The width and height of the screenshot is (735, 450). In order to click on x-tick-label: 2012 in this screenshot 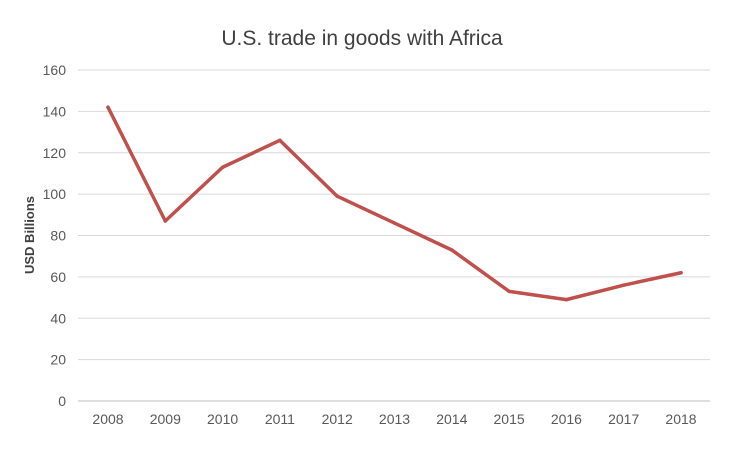, I will do `click(337, 419)`.